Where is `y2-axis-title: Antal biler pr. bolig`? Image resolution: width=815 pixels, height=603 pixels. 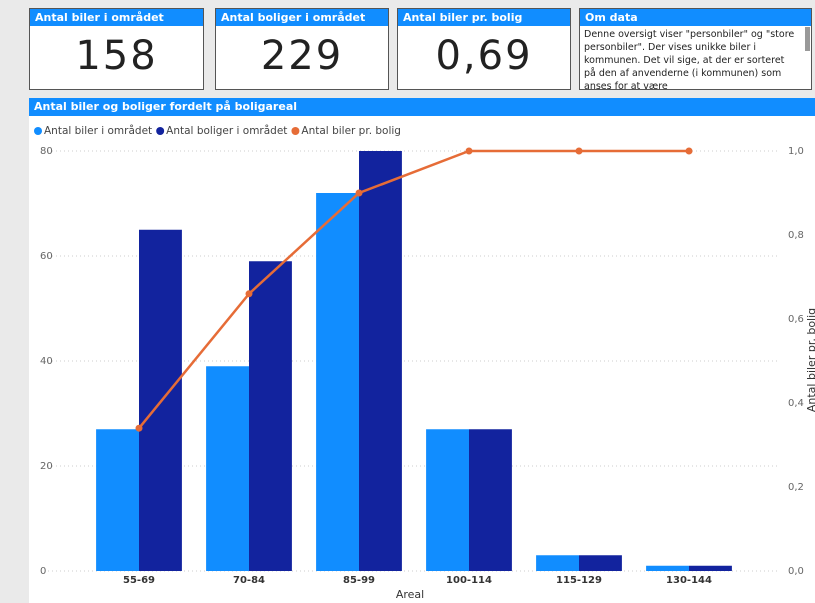 y2-axis-title: Antal biler pr. bolig is located at coordinates (810, 360).